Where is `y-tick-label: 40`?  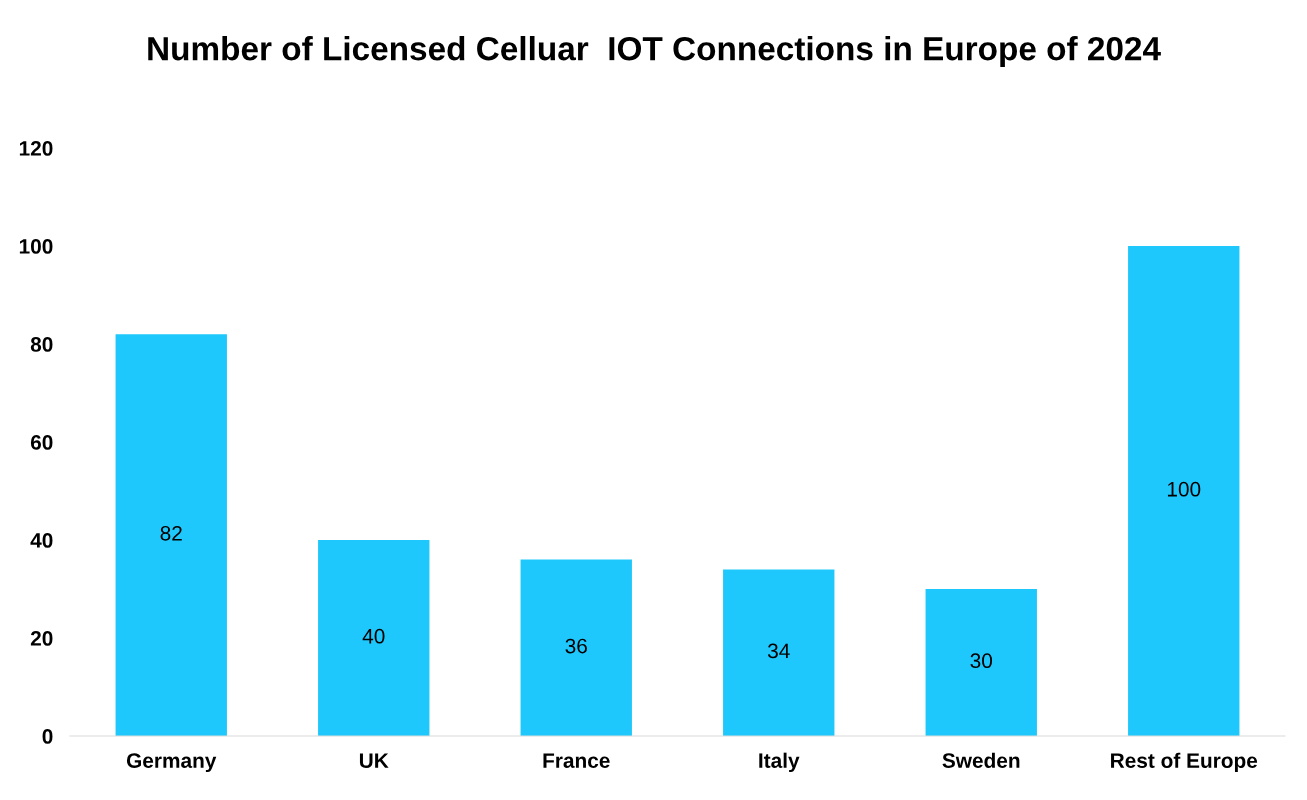
y-tick-label: 40 is located at coordinates (41, 540).